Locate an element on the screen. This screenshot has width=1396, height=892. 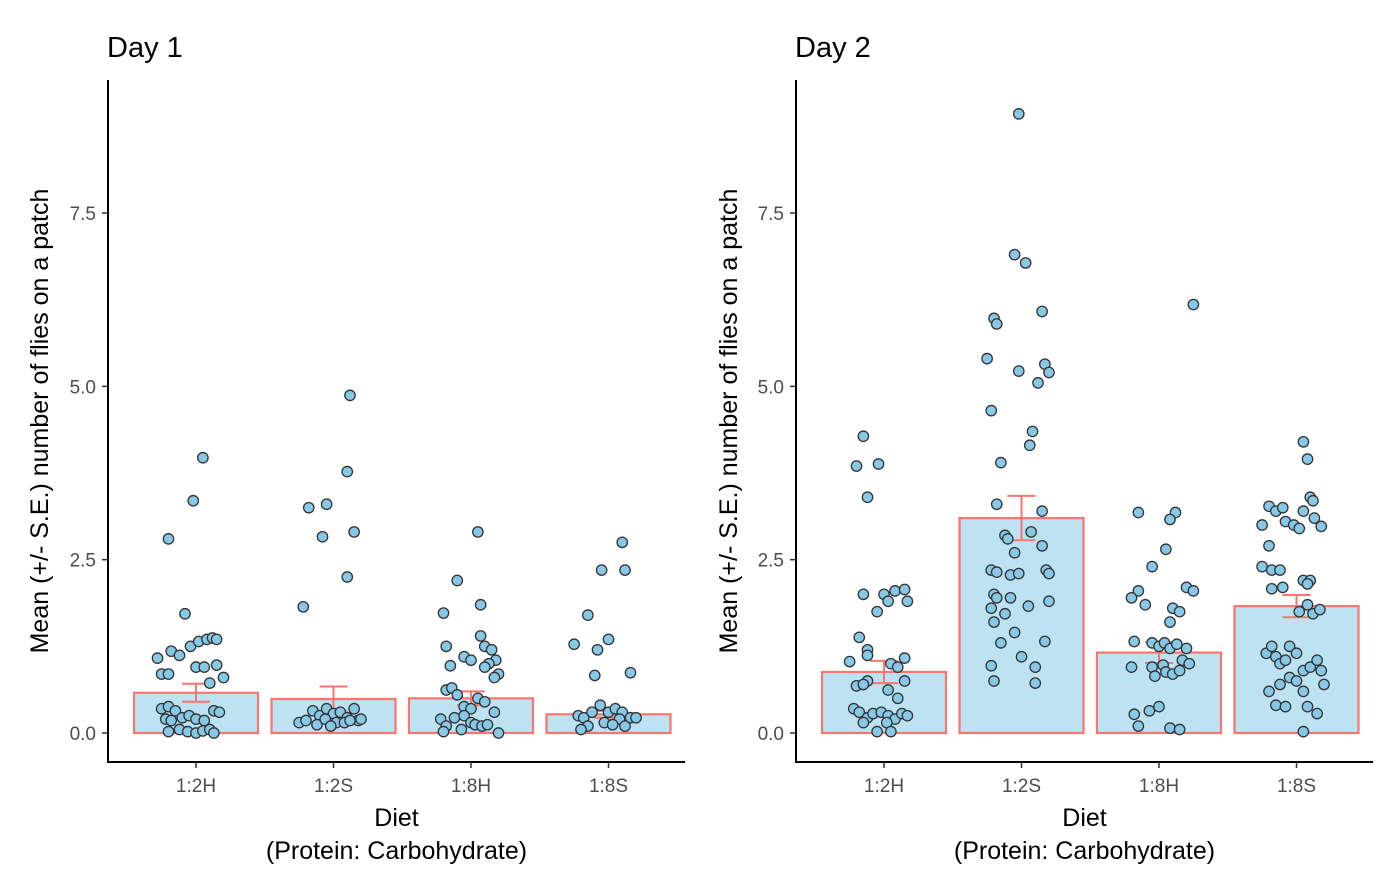
day-1-y-tick-label: 2.5 is located at coordinates (83, 561).